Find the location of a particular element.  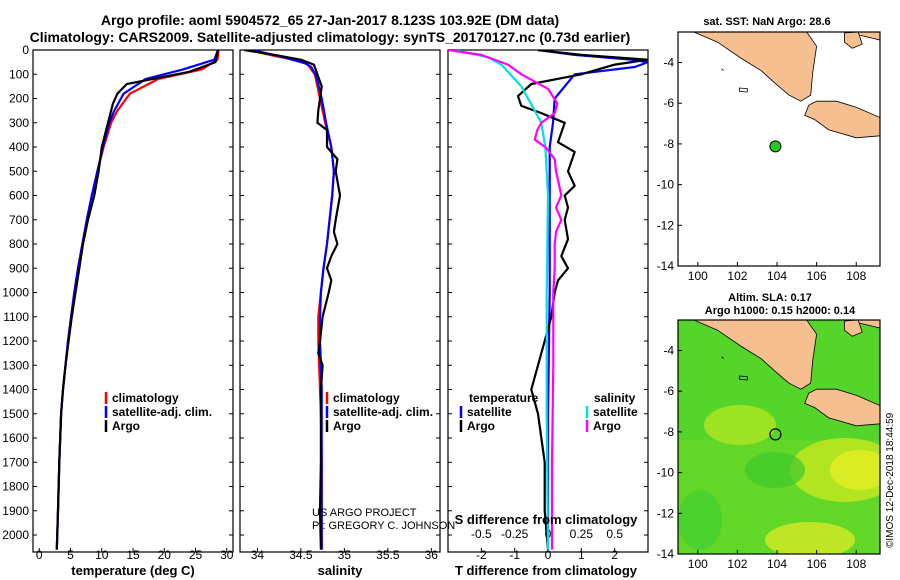

profile-line-salinity-satellite is located at coordinates (502, 300).